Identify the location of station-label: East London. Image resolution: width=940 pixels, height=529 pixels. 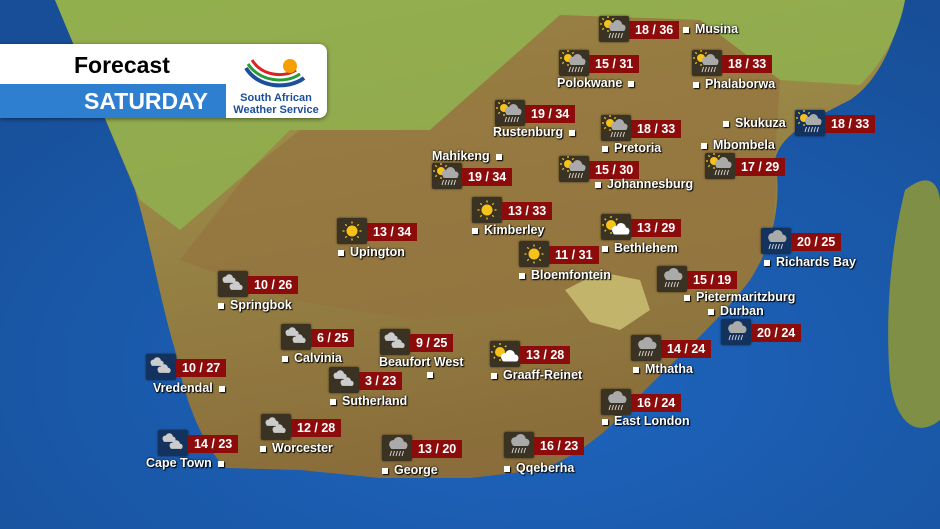
(643, 421).